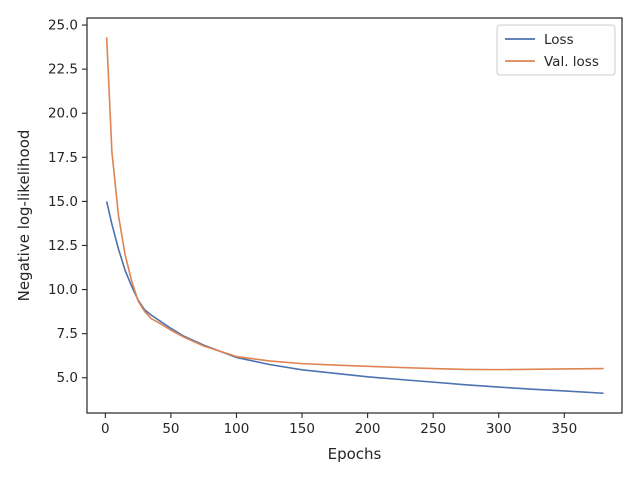 The width and height of the screenshot is (640, 480). What do you see at coordinates (237, 429) in the screenshot?
I see `x-tick-label: 100` at bounding box center [237, 429].